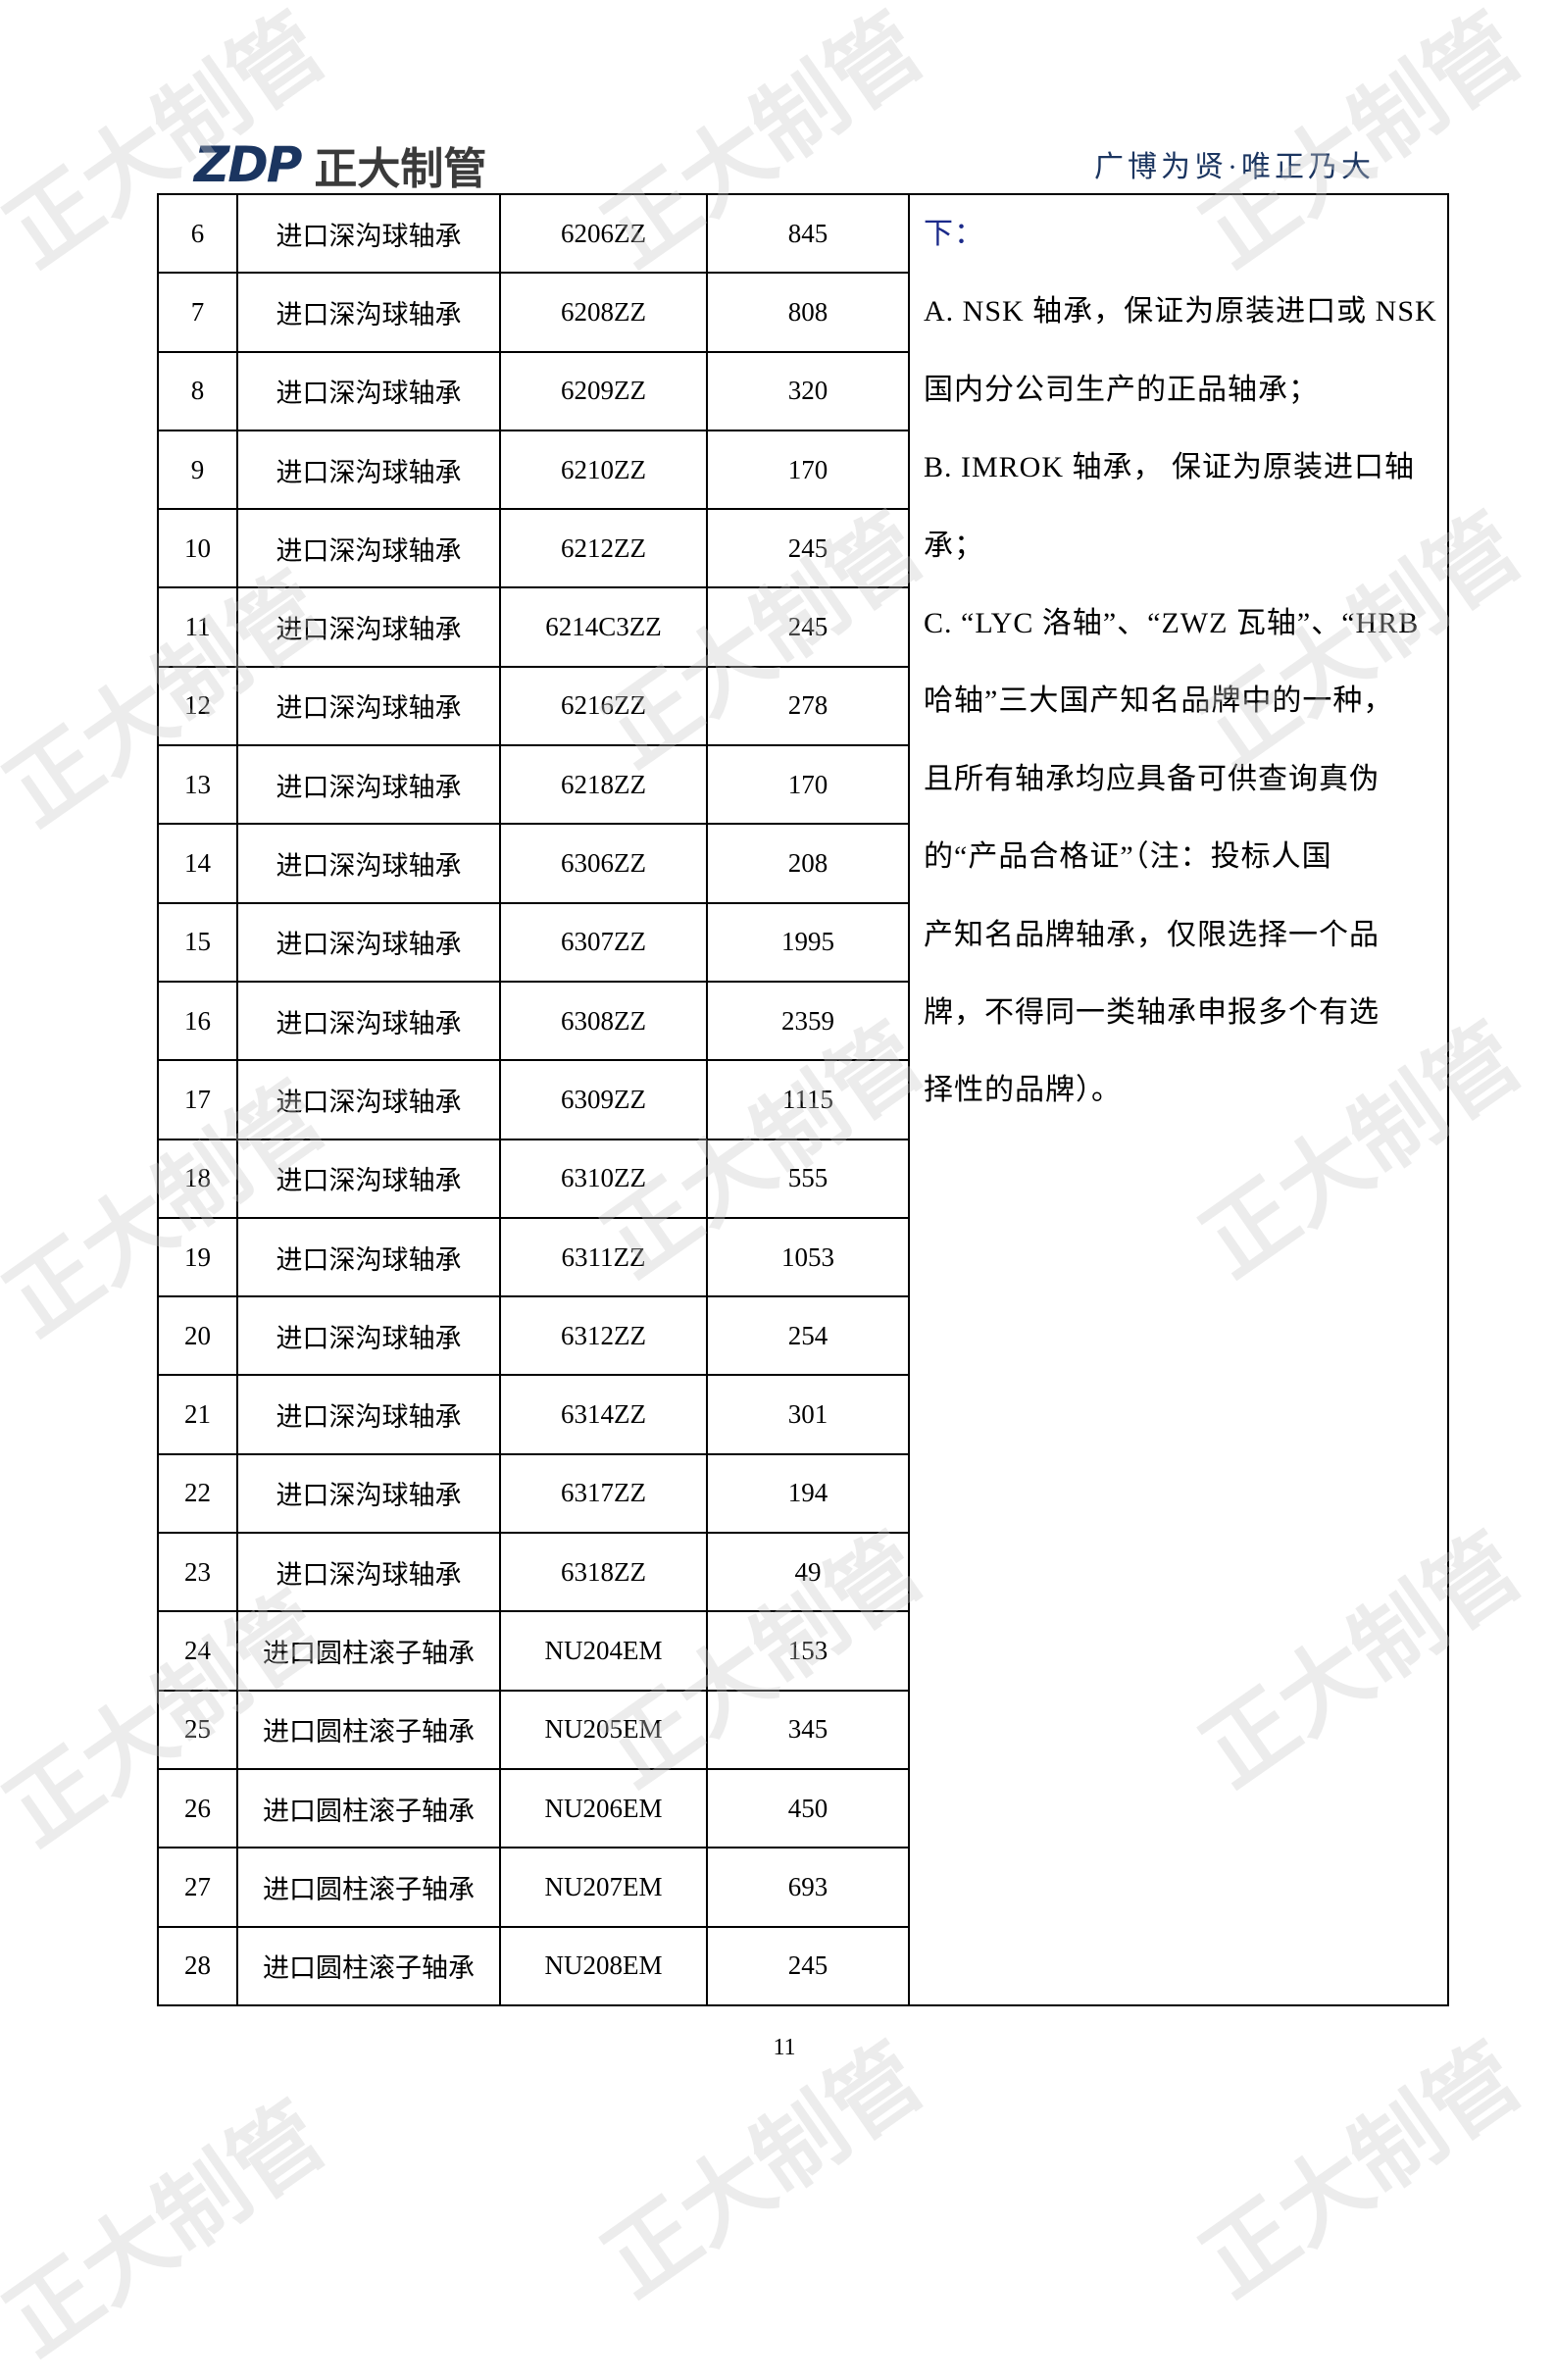 The image size is (1556, 2380). What do you see at coordinates (954, 234) in the screenshot?
I see `note-line: 下：` at bounding box center [954, 234].